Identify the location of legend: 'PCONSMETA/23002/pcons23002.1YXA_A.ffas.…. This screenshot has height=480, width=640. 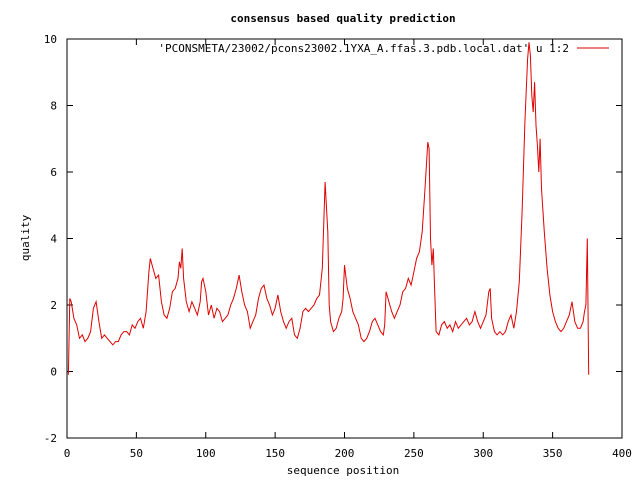
(383, 48).